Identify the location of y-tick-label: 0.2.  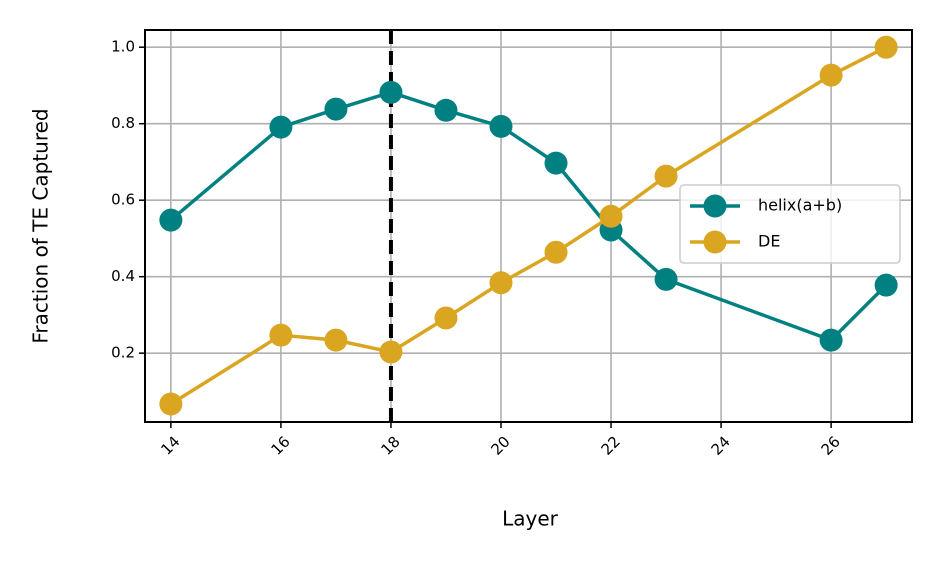
(123, 353).